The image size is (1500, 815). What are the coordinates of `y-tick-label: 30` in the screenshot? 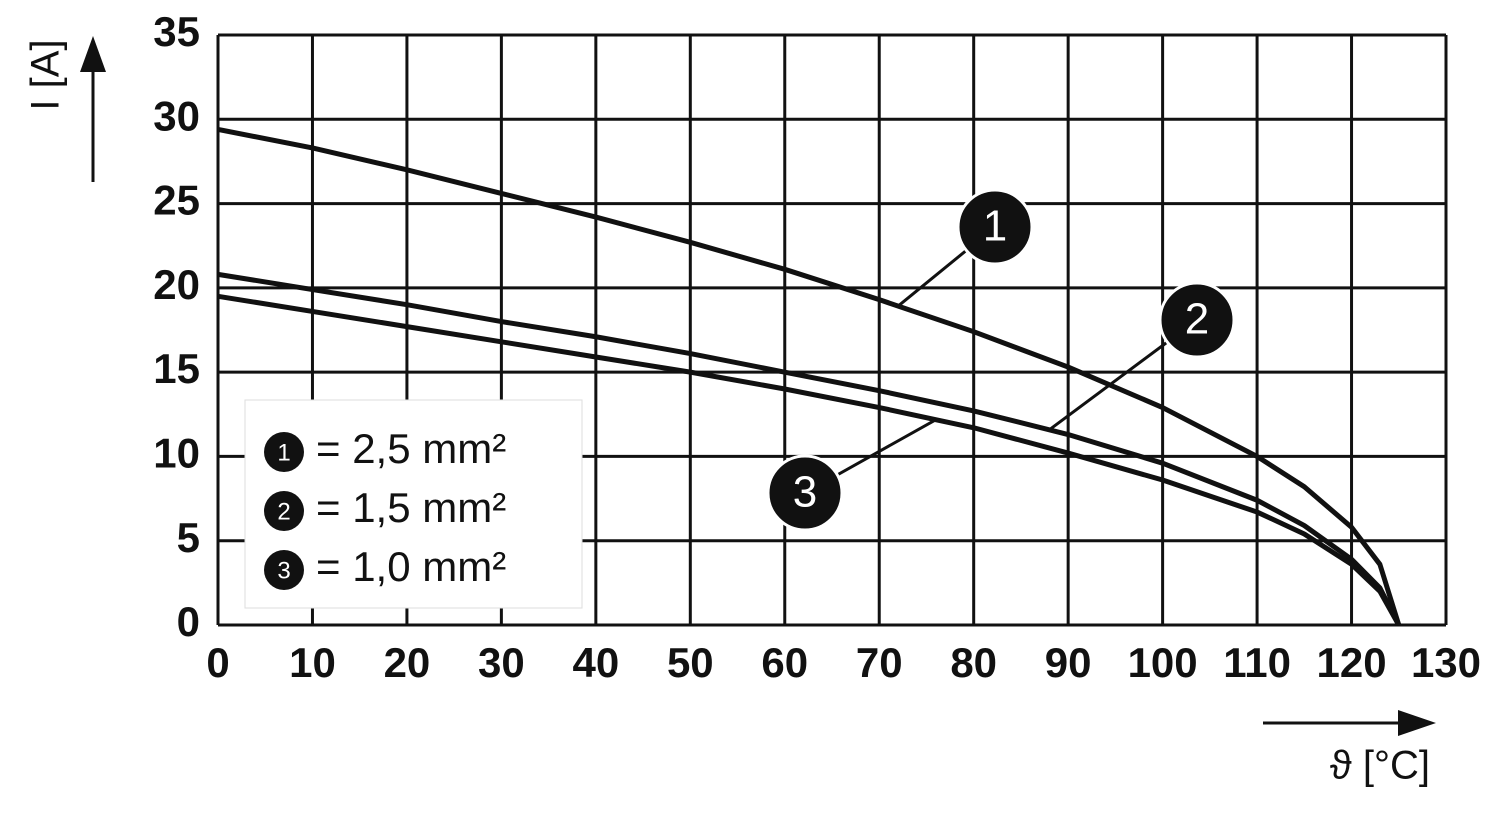 It's located at (176, 115).